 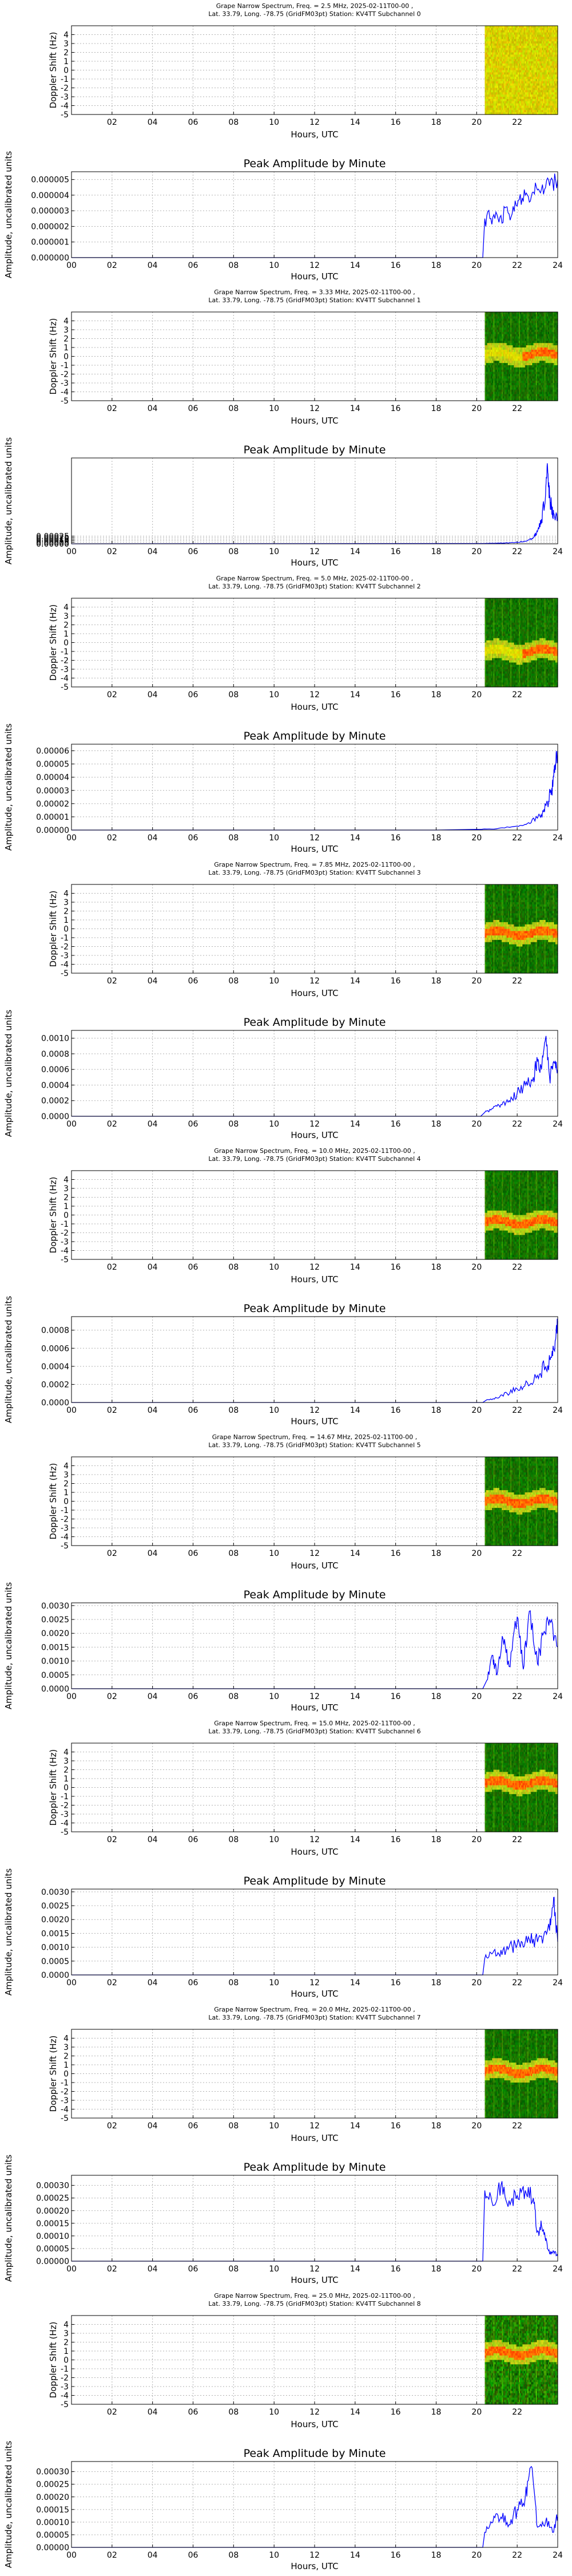 I want to click on y-tick-label: 0.000000, so click(x=50, y=258).